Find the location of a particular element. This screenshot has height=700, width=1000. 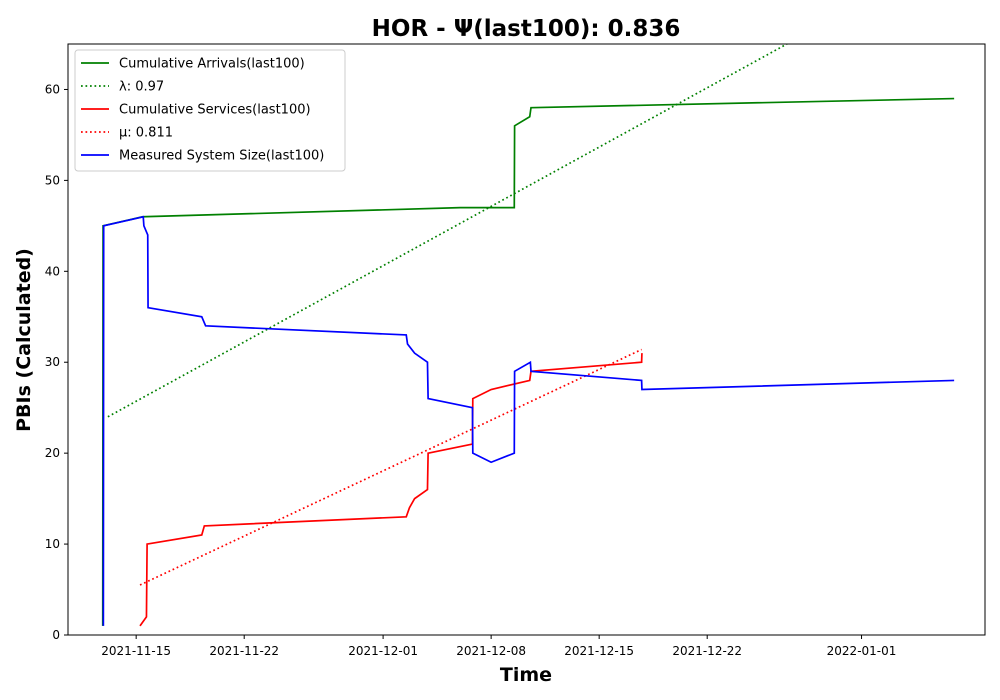

x-tick-label: 2021-12-01 is located at coordinates (383, 651).